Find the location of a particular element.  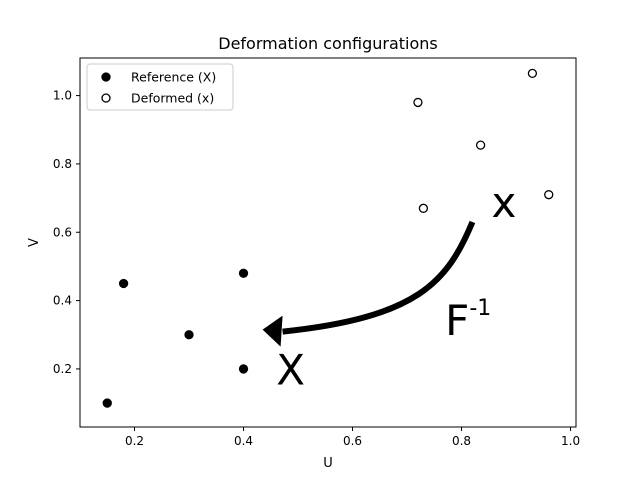

y-tick-label: 0.4 is located at coordinates (62, 301).